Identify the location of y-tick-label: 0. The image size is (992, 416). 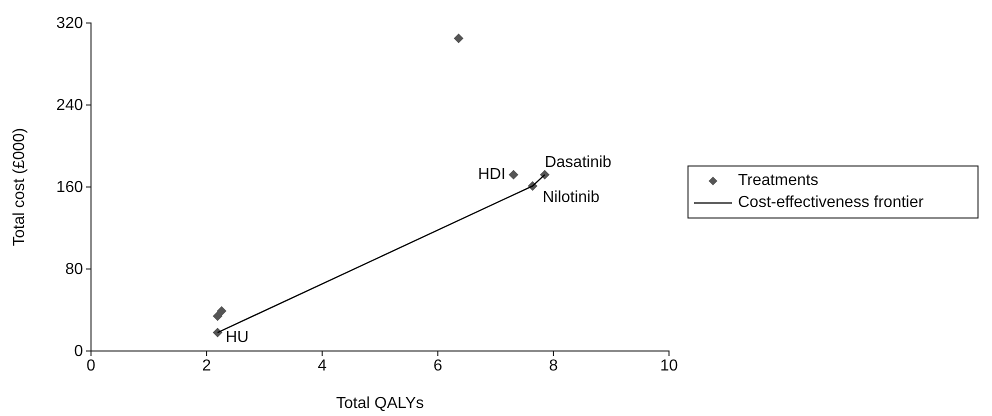
(79, 351).